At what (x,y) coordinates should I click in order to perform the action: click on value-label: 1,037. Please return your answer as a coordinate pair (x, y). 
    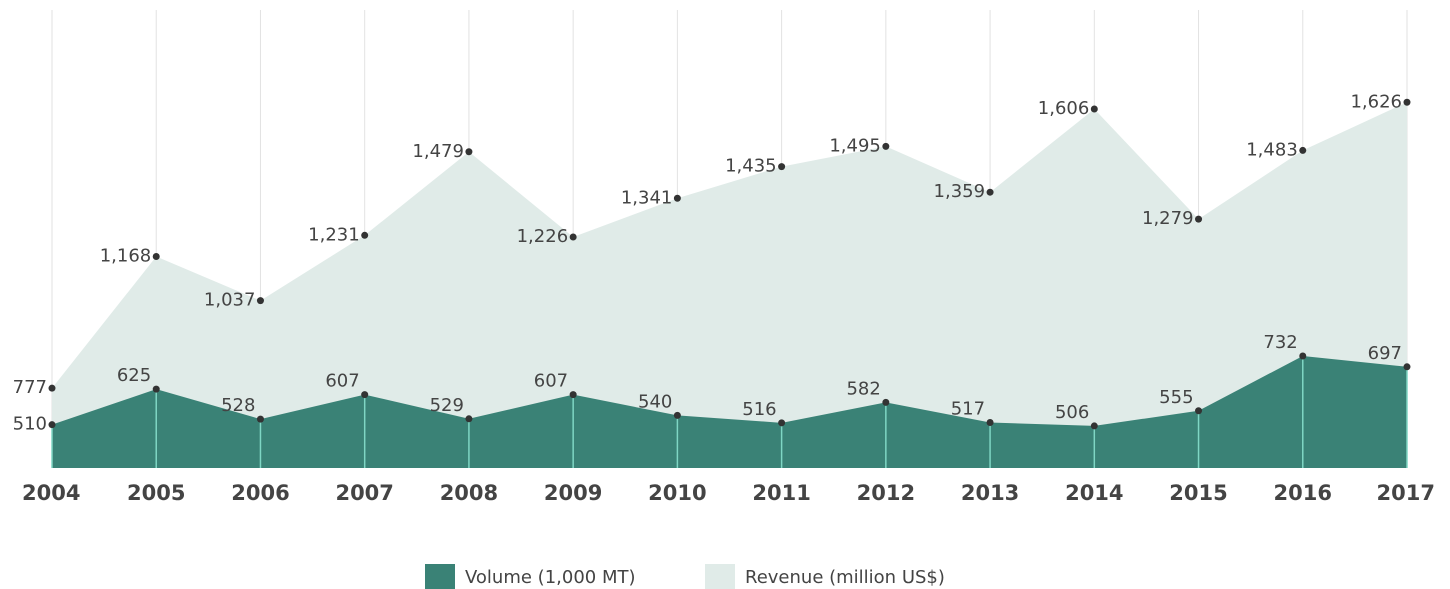
    Looking at the image, I should click on (230, 300).